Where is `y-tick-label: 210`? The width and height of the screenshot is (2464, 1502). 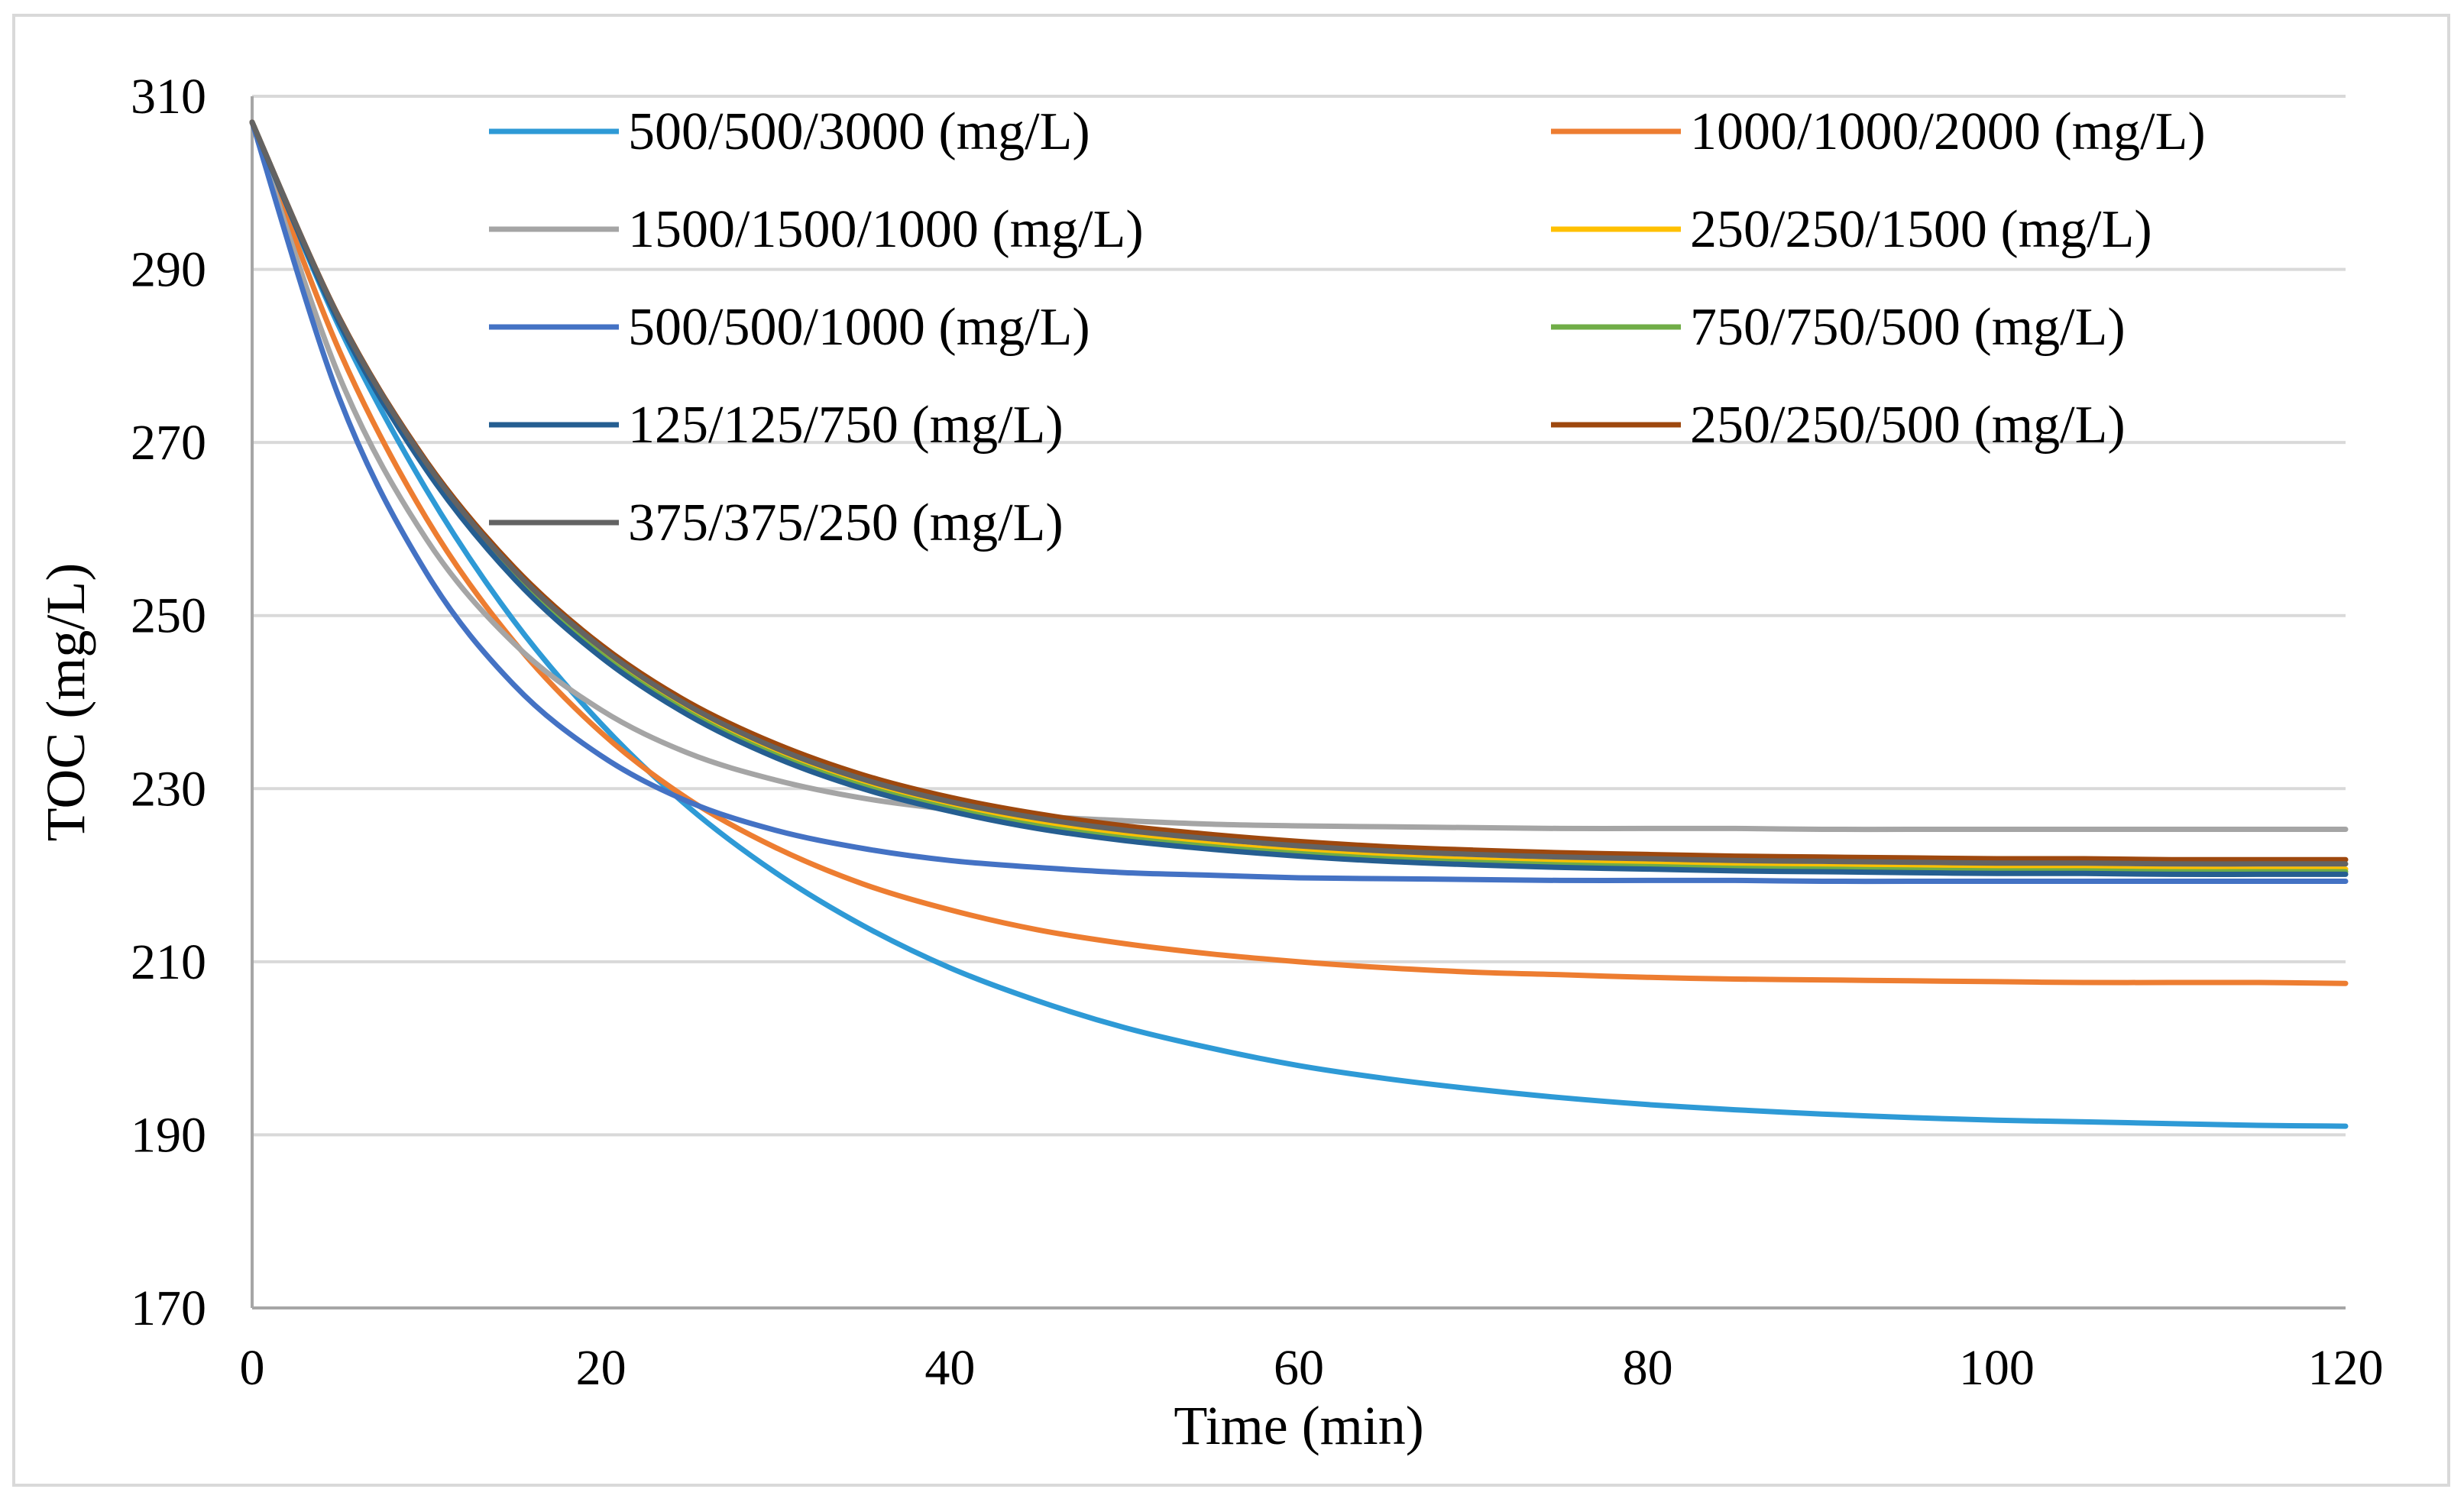 y-tick-label: 210 is located at coordinates (168, 962).